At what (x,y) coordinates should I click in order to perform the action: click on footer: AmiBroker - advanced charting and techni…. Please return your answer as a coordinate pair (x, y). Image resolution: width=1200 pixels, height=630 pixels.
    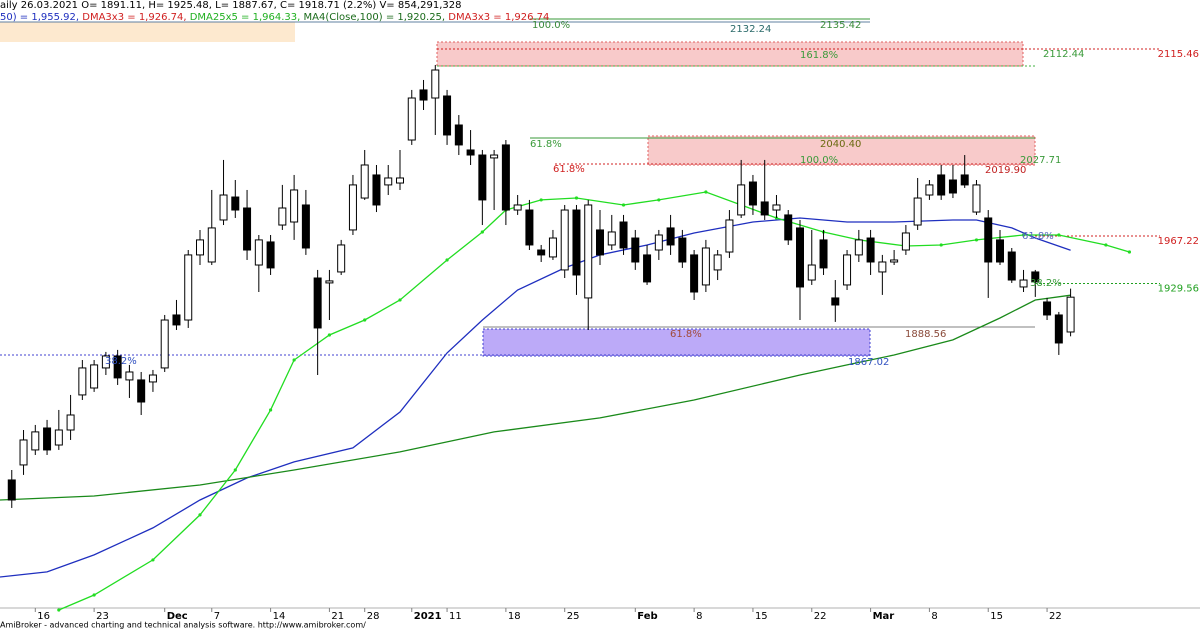
    Looking at the image, I should click on (183, 625).